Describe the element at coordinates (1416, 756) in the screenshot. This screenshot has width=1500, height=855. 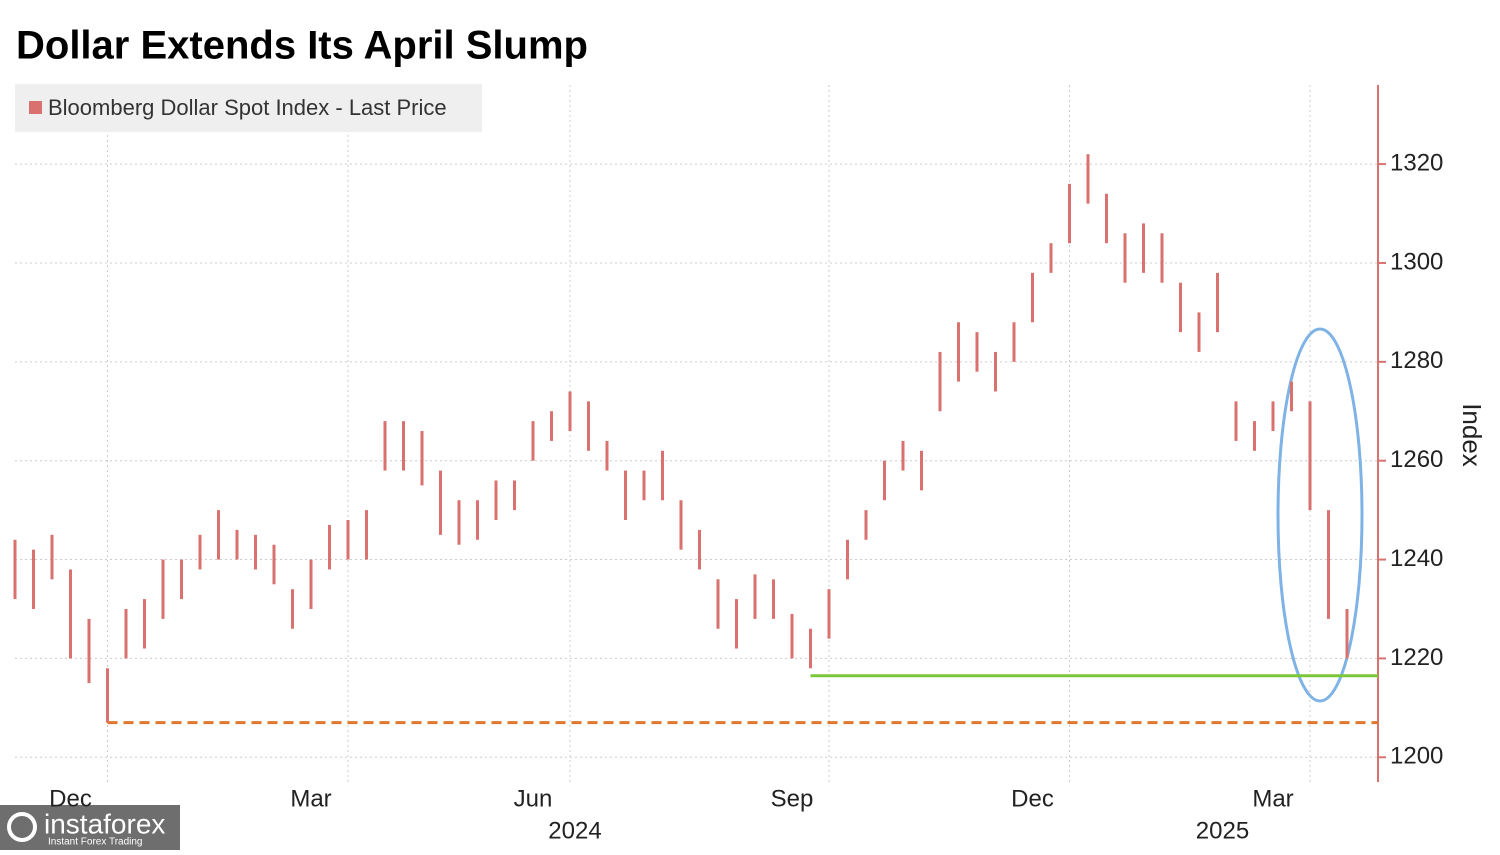
I see `y-tick-label: 1200` at that location.